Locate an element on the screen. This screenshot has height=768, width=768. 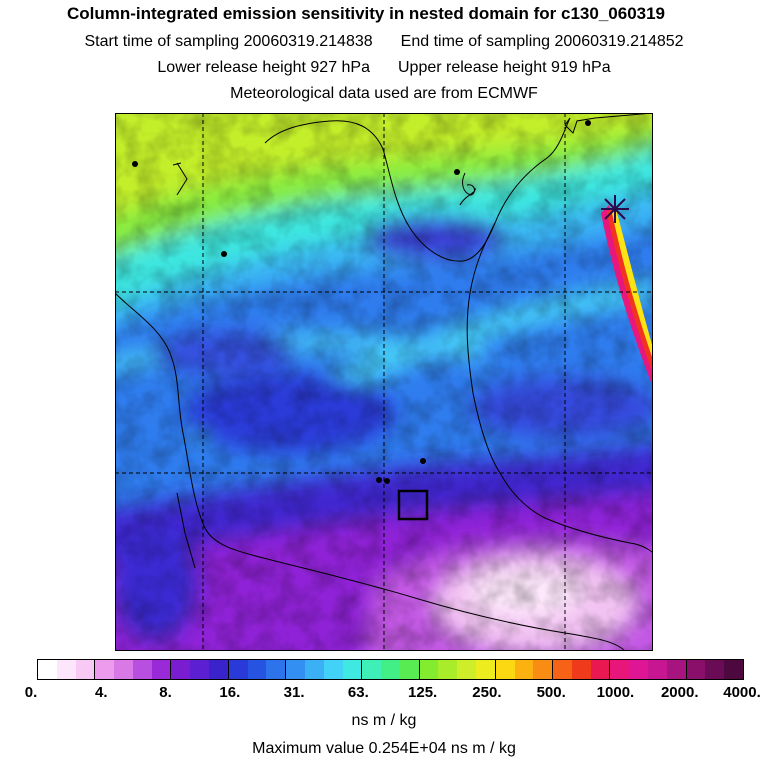
plume-red is located at coordinates (630, 290).